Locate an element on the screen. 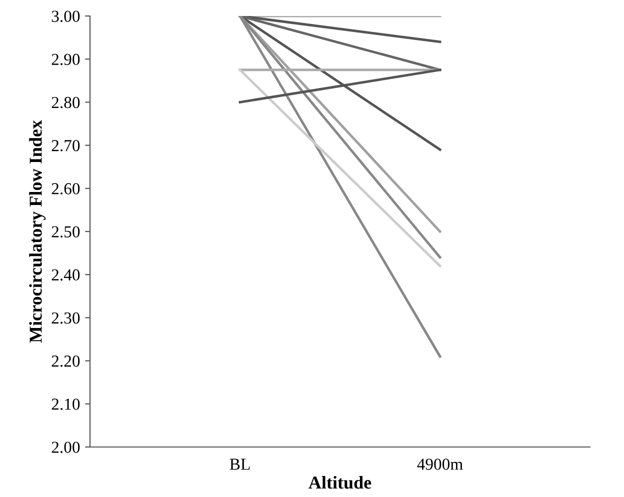 The height and width of the screenshot is (497, 624). x-tick-label: BL is located at coordinates (240, 464).